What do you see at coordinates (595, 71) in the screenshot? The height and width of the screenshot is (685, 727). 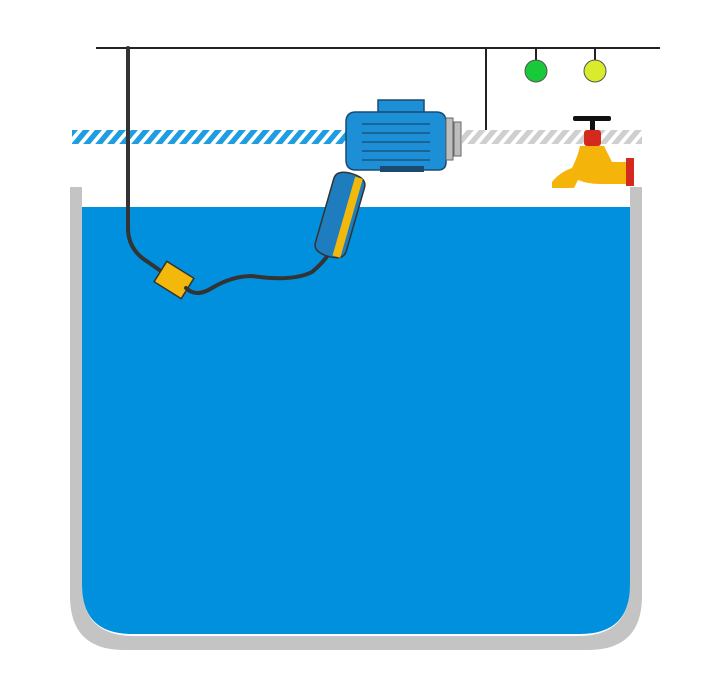 I see `yellow-indicator-lamp` at bounding box center [595, 71].